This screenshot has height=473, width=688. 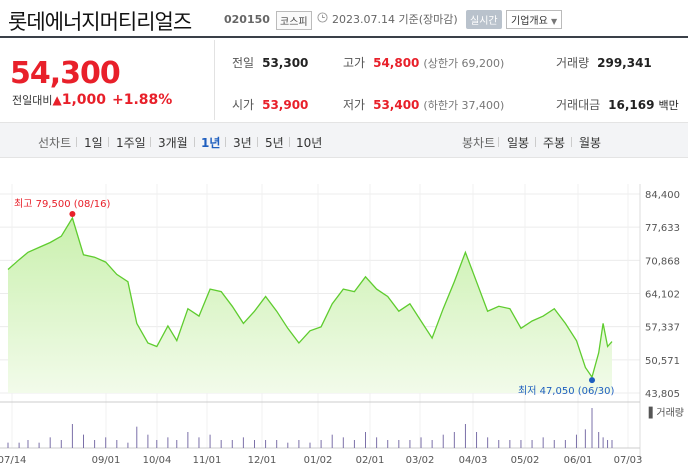 What do you see at coordinates (262, 460) in the screenshot?
I see `x-tick-label: 12/01` at bounding box center [262, 460].